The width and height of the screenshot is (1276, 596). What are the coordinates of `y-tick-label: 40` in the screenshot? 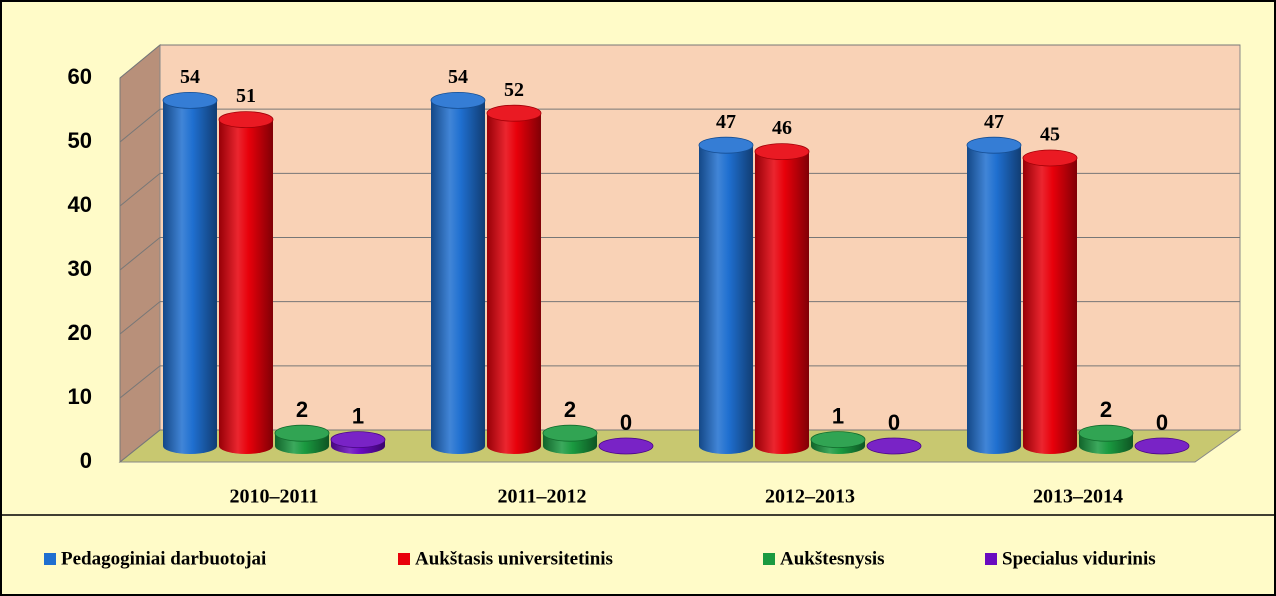 It's located at (80, 204).